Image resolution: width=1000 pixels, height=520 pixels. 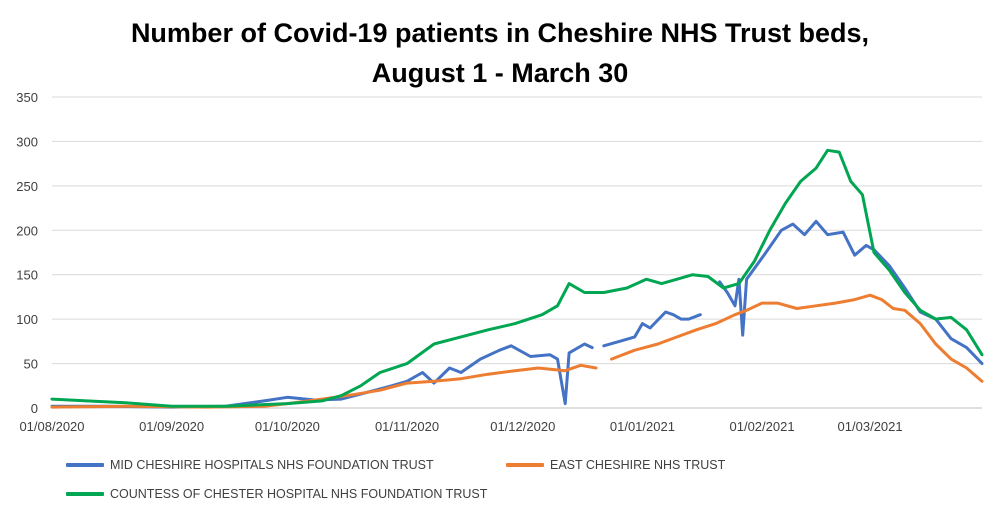 What do you see at coordinates (171, 426) in the screenshot?
I see `x-tick-label: 01/09/2020` at bounding box center [171, 426].